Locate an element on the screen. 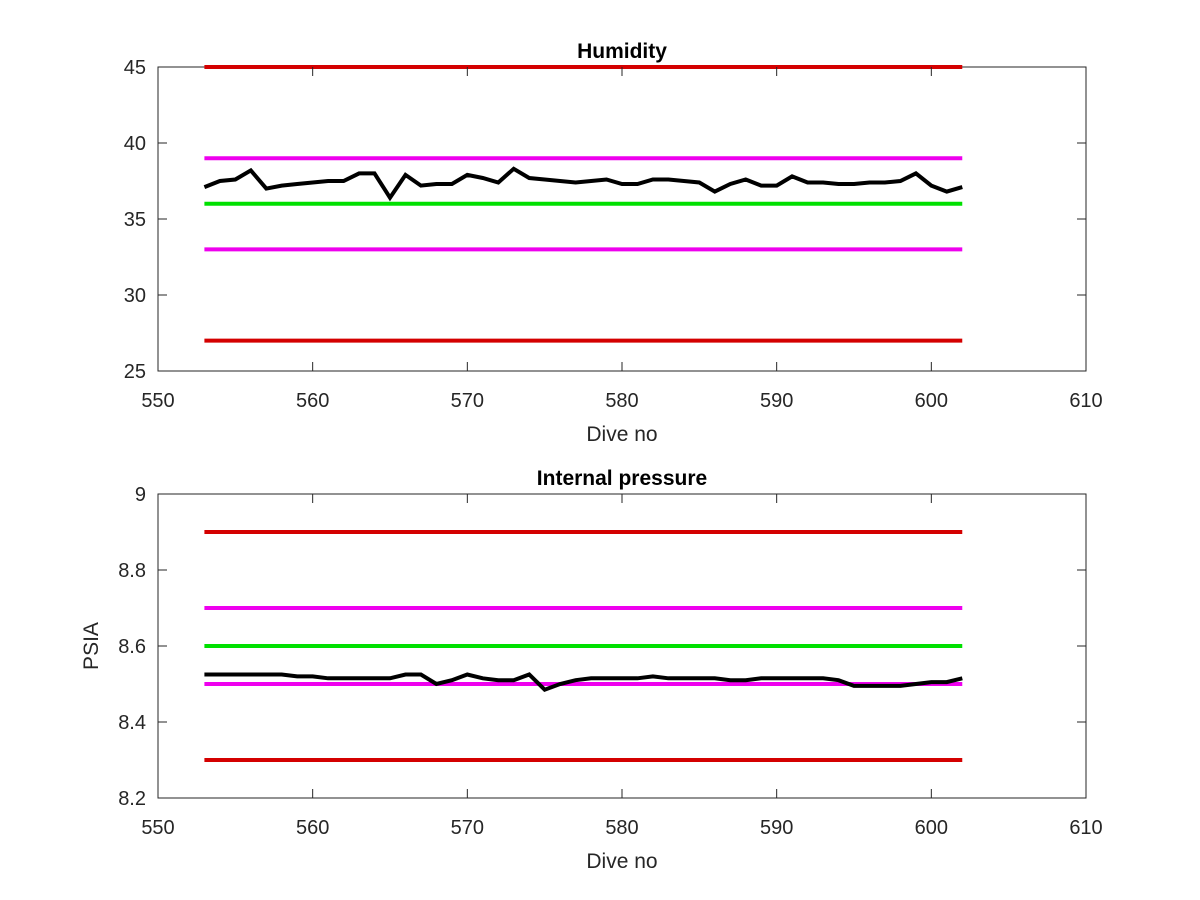 The height and width of the screenshot is (900, 1200). pressure-y-tick-label: 8.4 is located at coordinates (132, 723).